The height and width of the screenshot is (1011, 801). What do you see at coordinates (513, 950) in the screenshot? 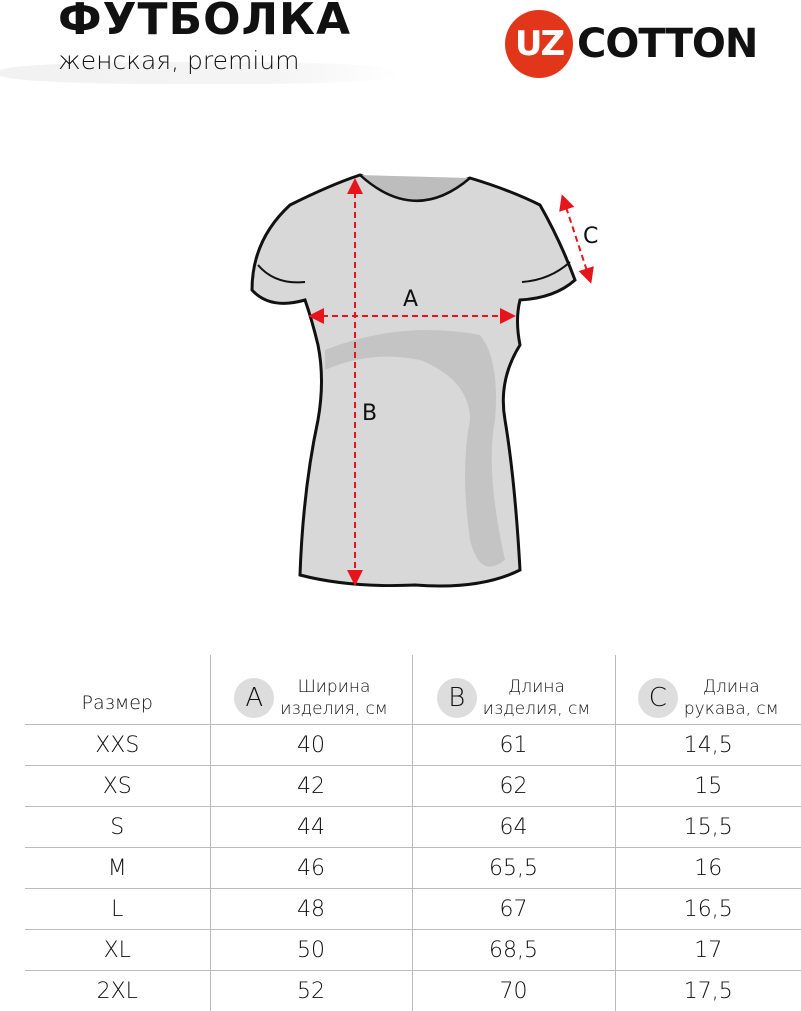
I see `table-cell: 68,5` at bounding box center [513, 950].